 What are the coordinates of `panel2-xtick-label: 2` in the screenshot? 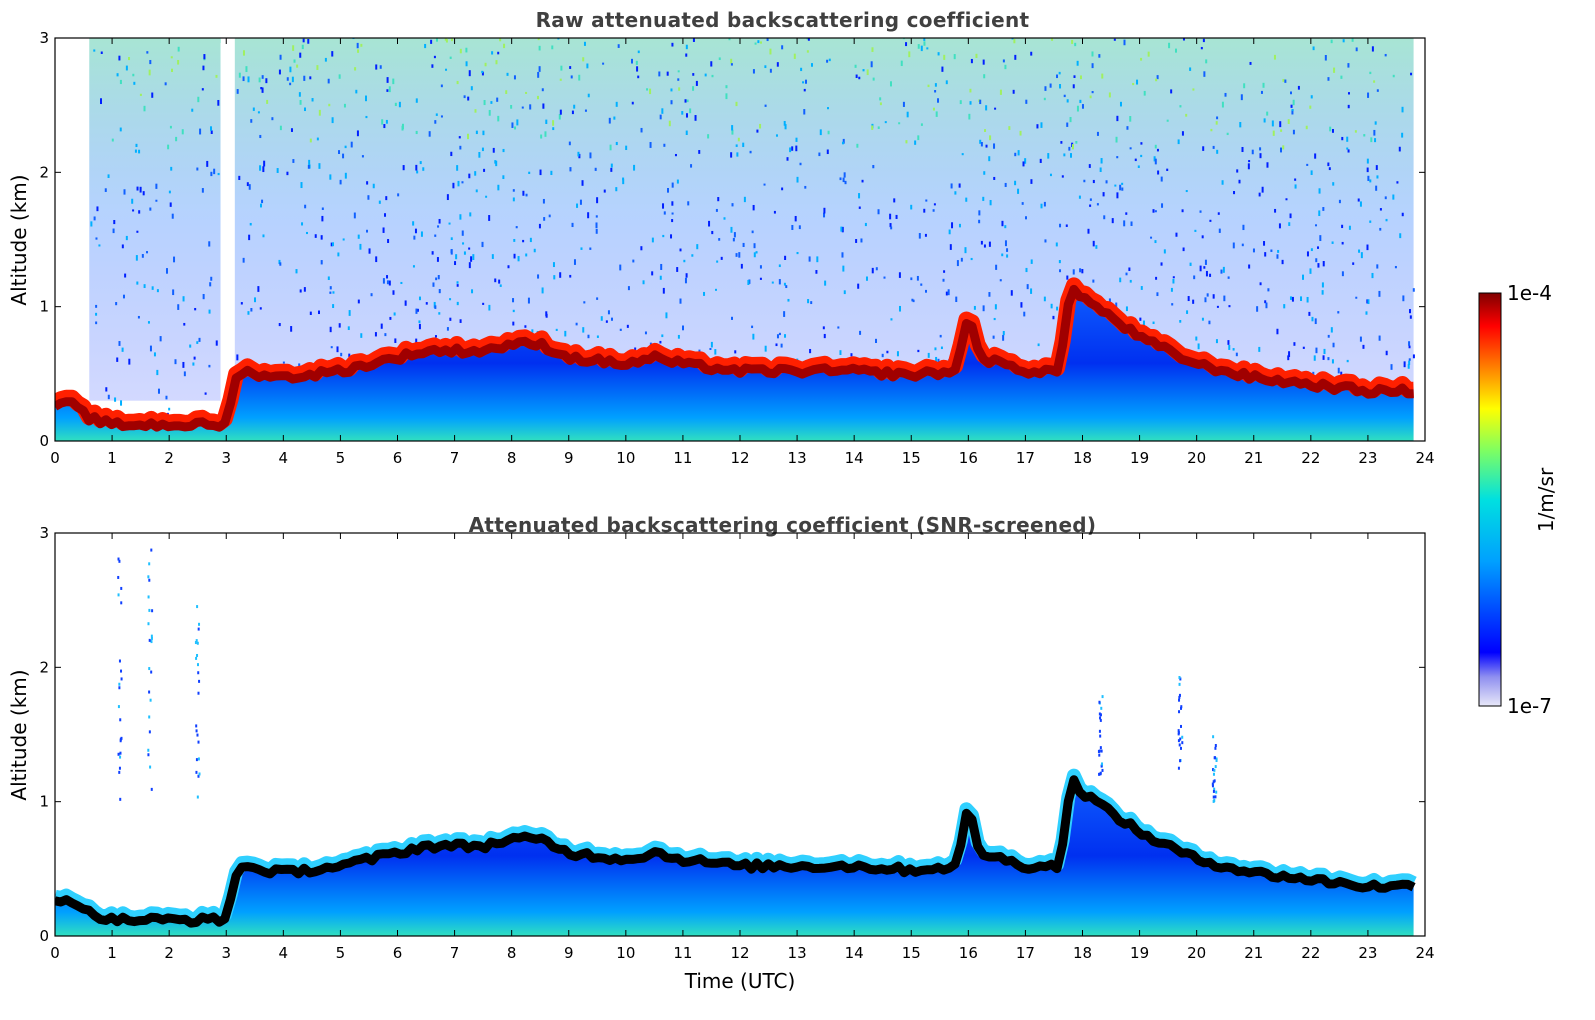 It's located at (169, 953).